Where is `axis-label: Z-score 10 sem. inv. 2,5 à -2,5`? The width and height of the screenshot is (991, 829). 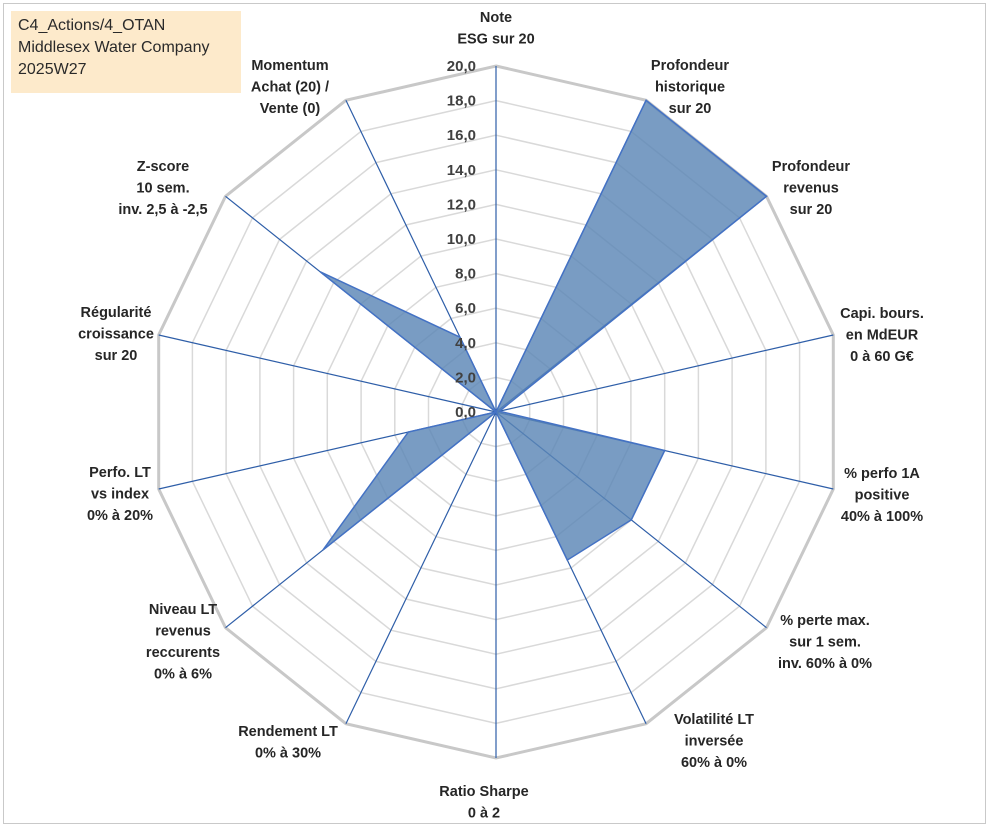
axis-label: Z-score 10 sem. inv. 2,5 à -2,5 is located at coordinates (162, 188).